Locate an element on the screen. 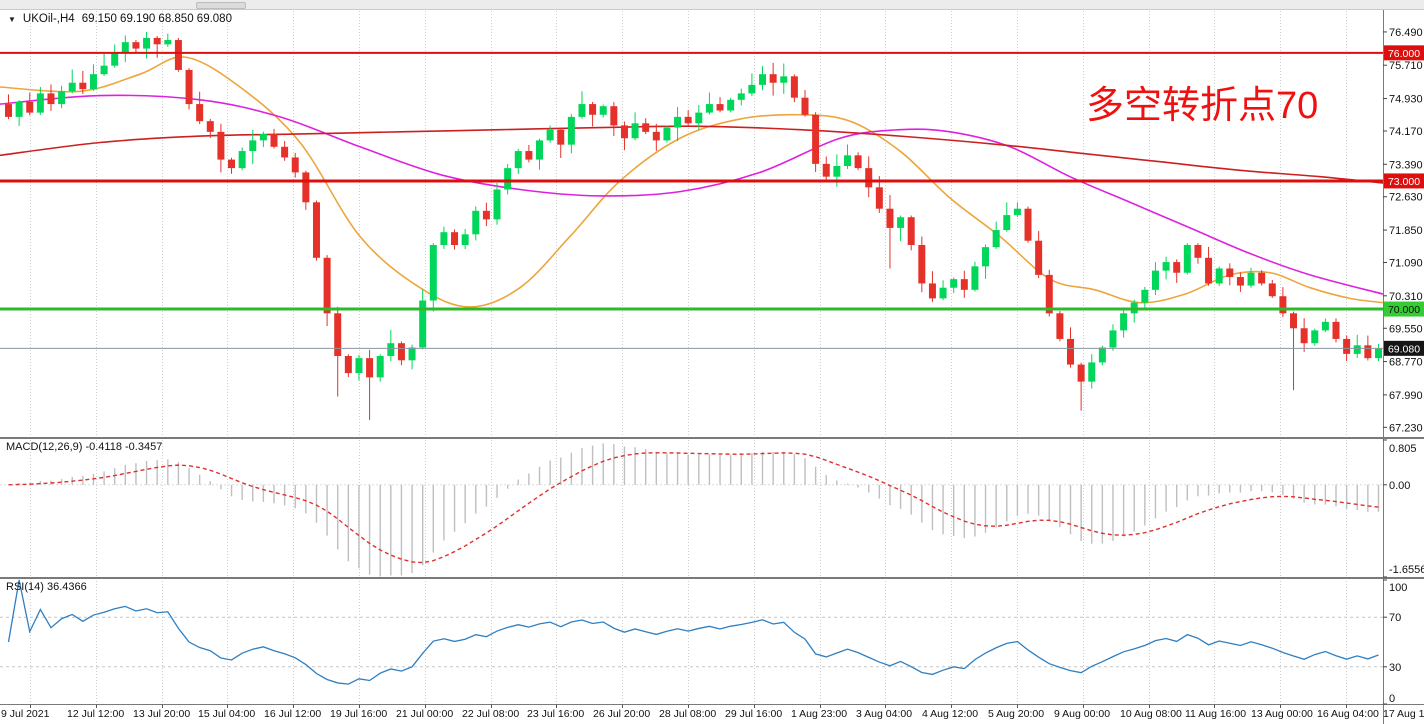  price-axis-label: 67.230 is located at coordinates (1406, 428).